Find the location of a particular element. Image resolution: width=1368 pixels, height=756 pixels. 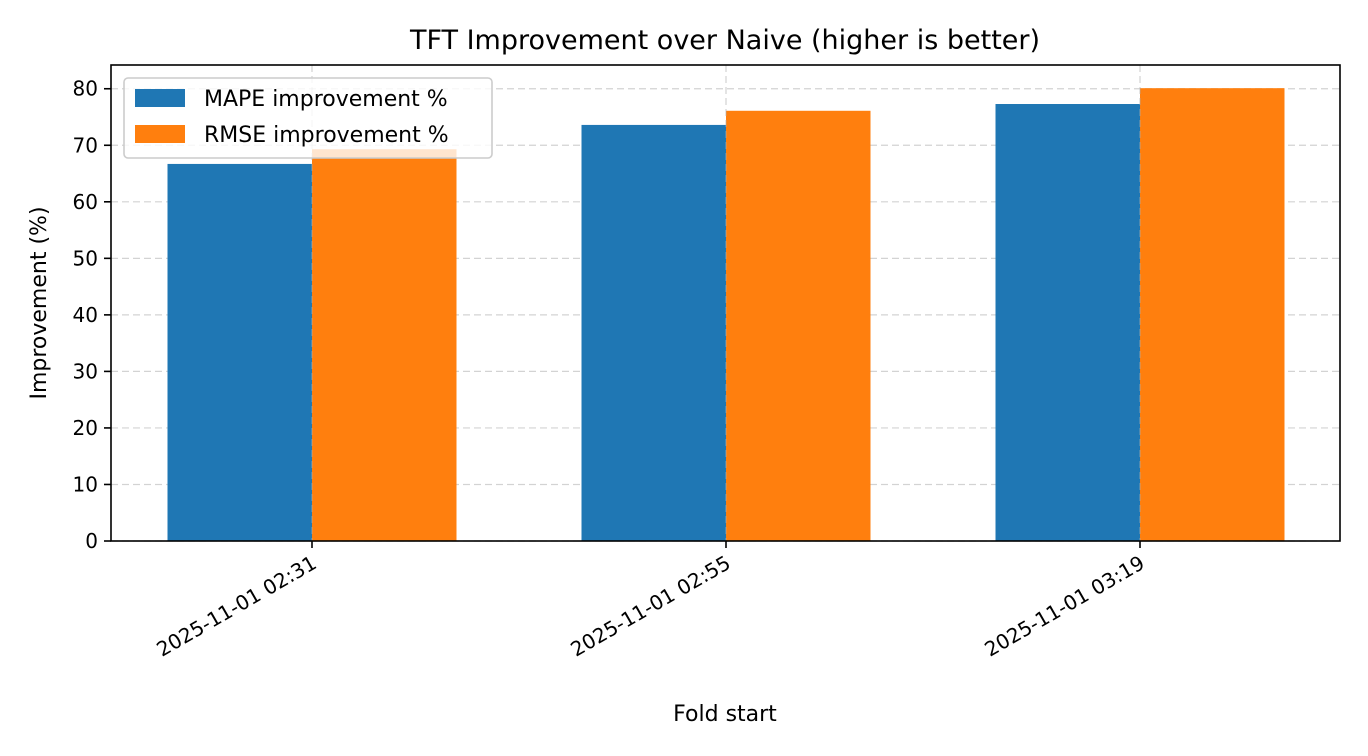

legend-frame is located at coordinates (308, 118).